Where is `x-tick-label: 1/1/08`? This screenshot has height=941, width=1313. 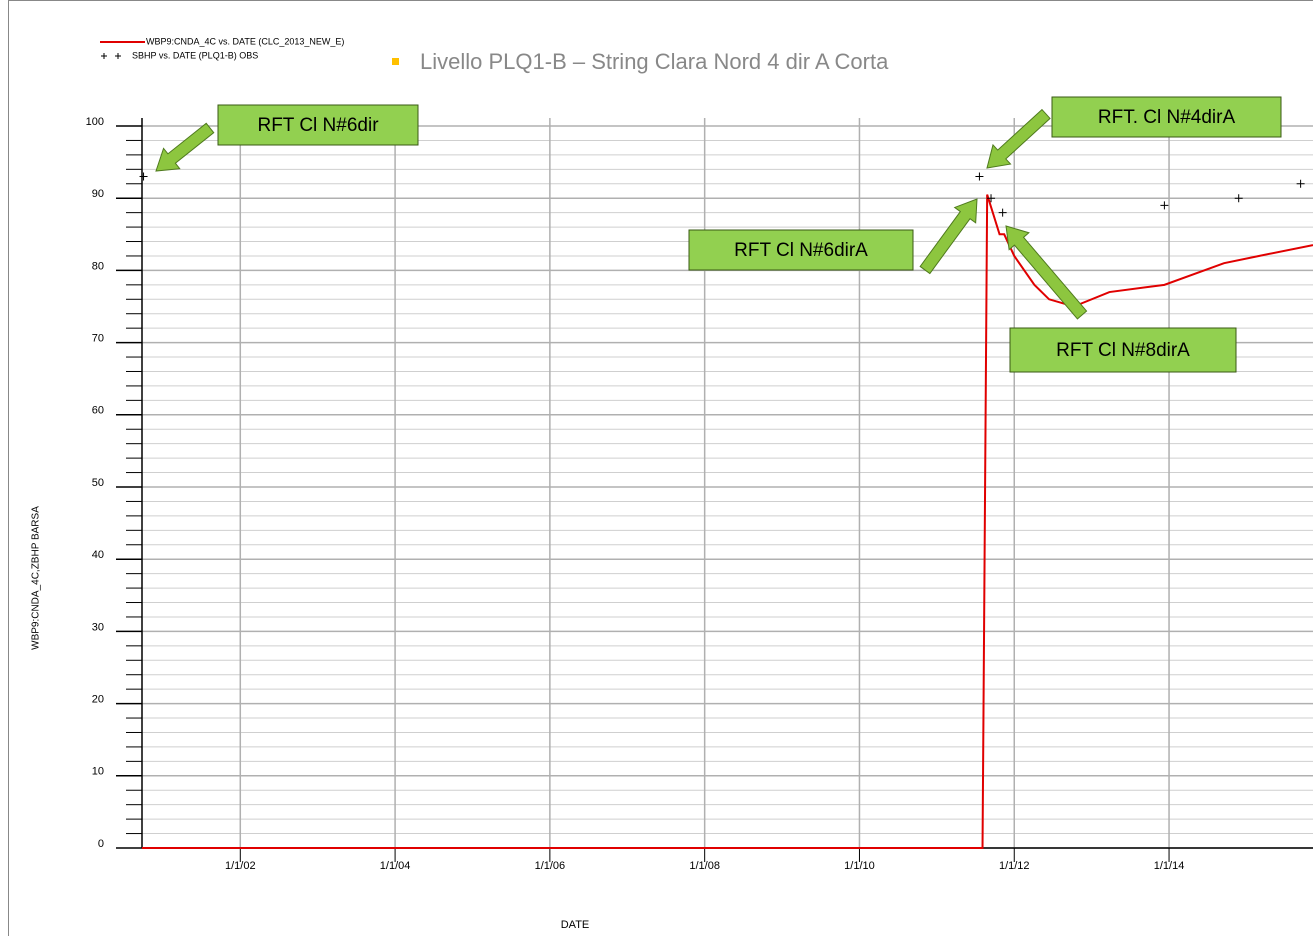
x-tick-label: 1/1/08 is located at coordinates (704, 866).